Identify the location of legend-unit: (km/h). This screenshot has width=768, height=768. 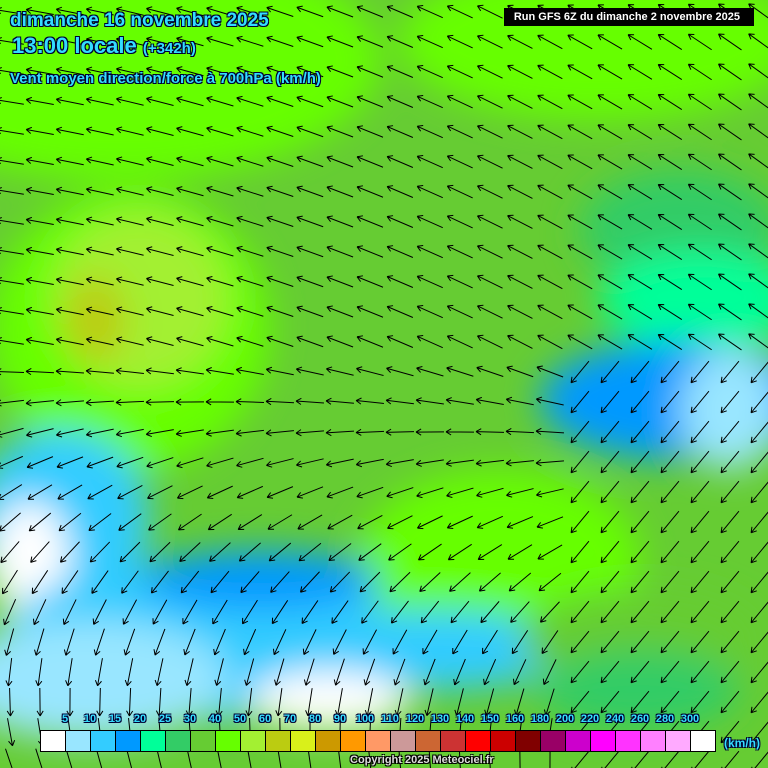
(742, 743).